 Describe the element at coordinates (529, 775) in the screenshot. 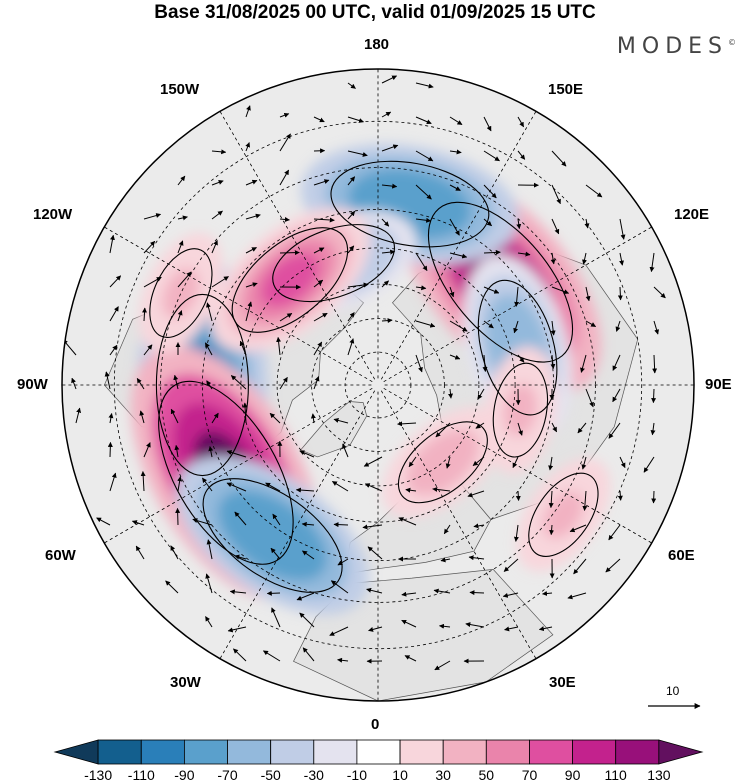

I see `colorbar-tick-label: 70` at that location.